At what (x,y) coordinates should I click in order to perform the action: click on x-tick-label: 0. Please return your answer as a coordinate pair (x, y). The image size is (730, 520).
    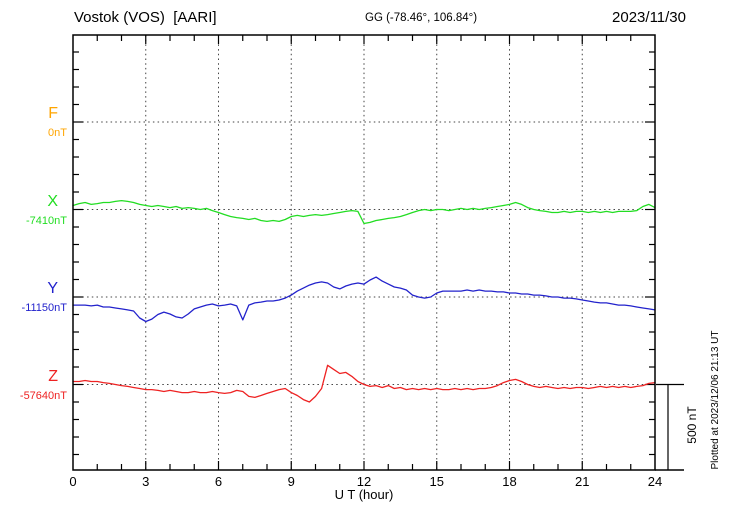
    Looking at the image, I should click on (73, 481).